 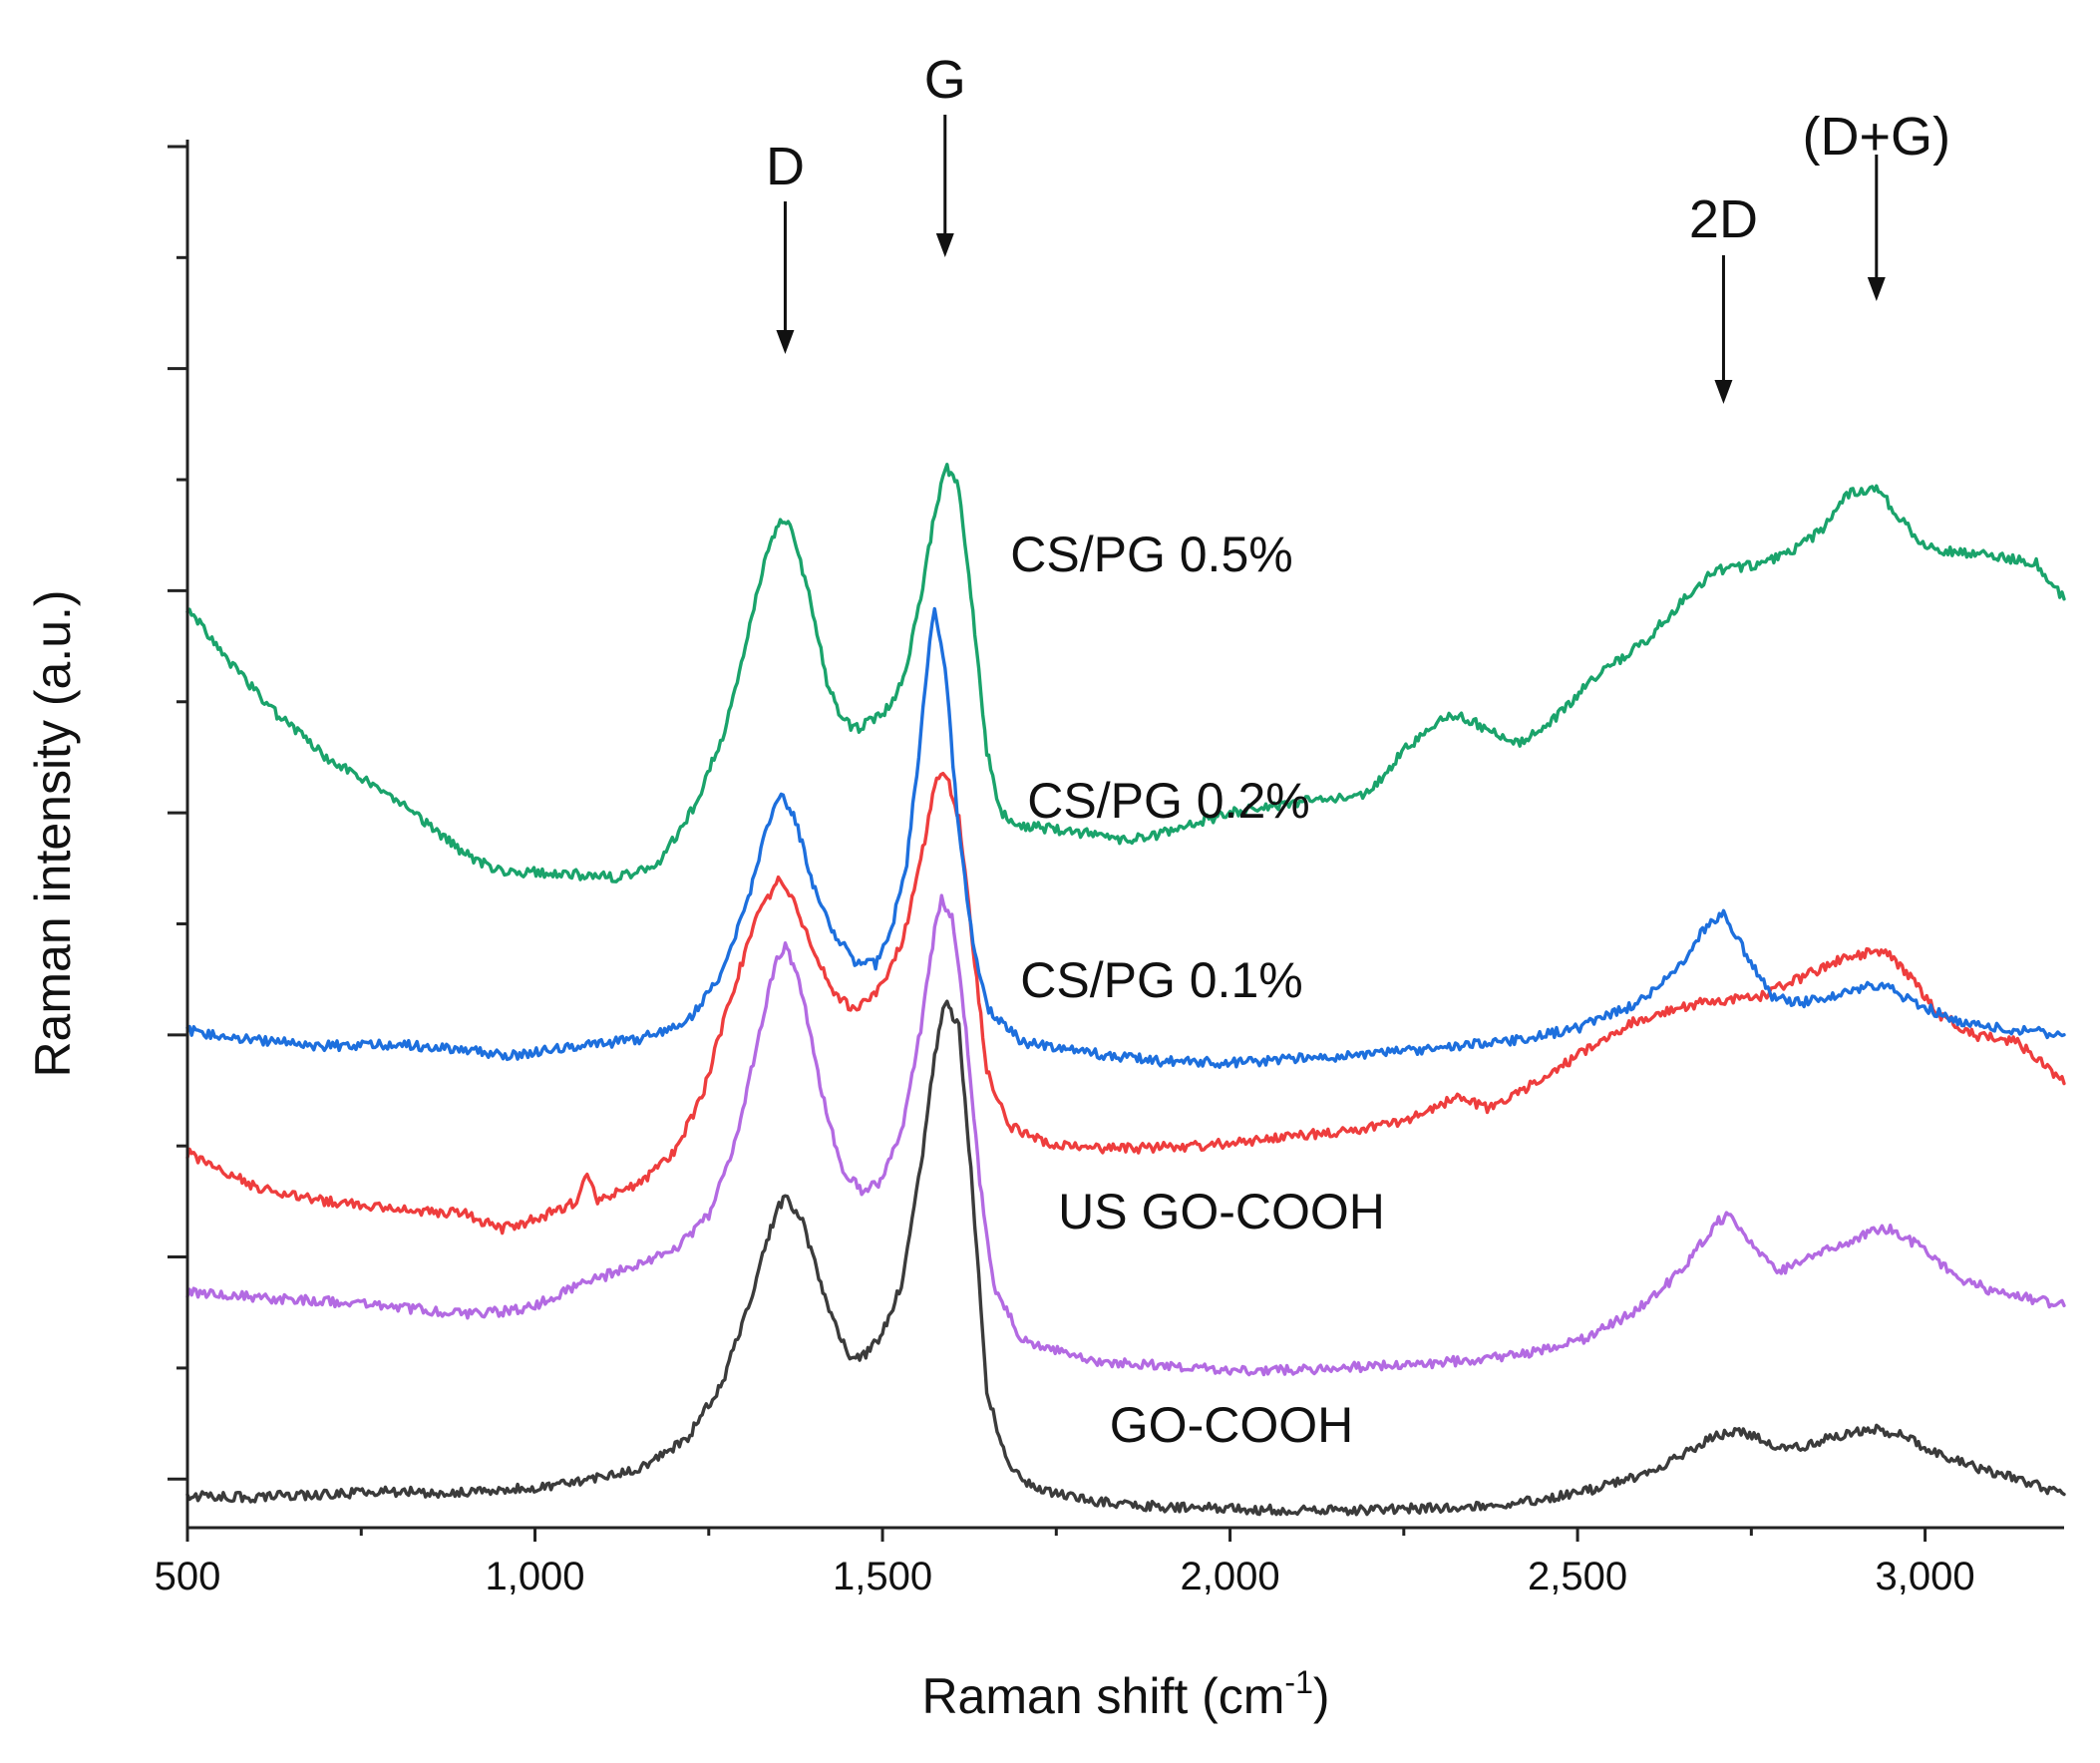 I want to click on series-label: CS/PG 0.5%, so click(x=1151, y=554).